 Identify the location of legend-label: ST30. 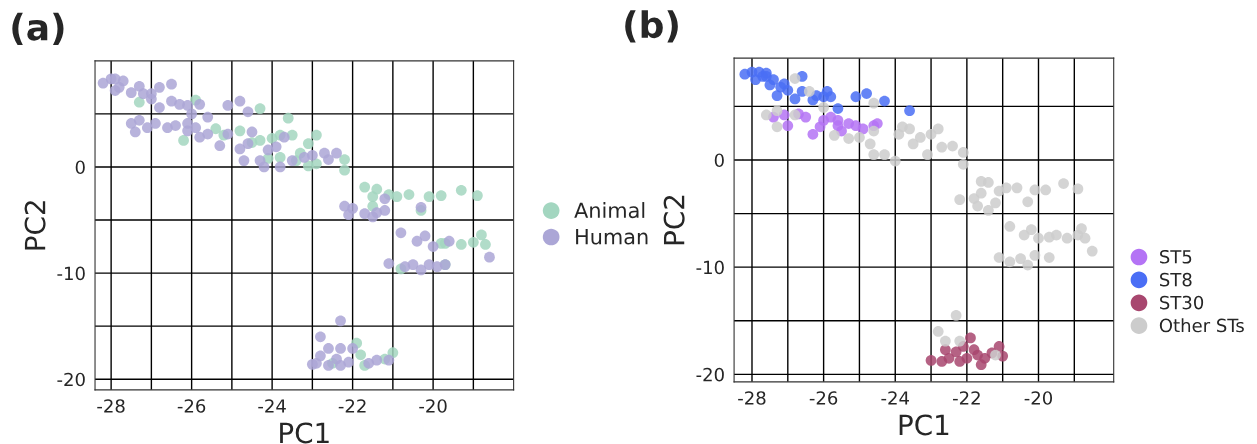
(1182, 302).